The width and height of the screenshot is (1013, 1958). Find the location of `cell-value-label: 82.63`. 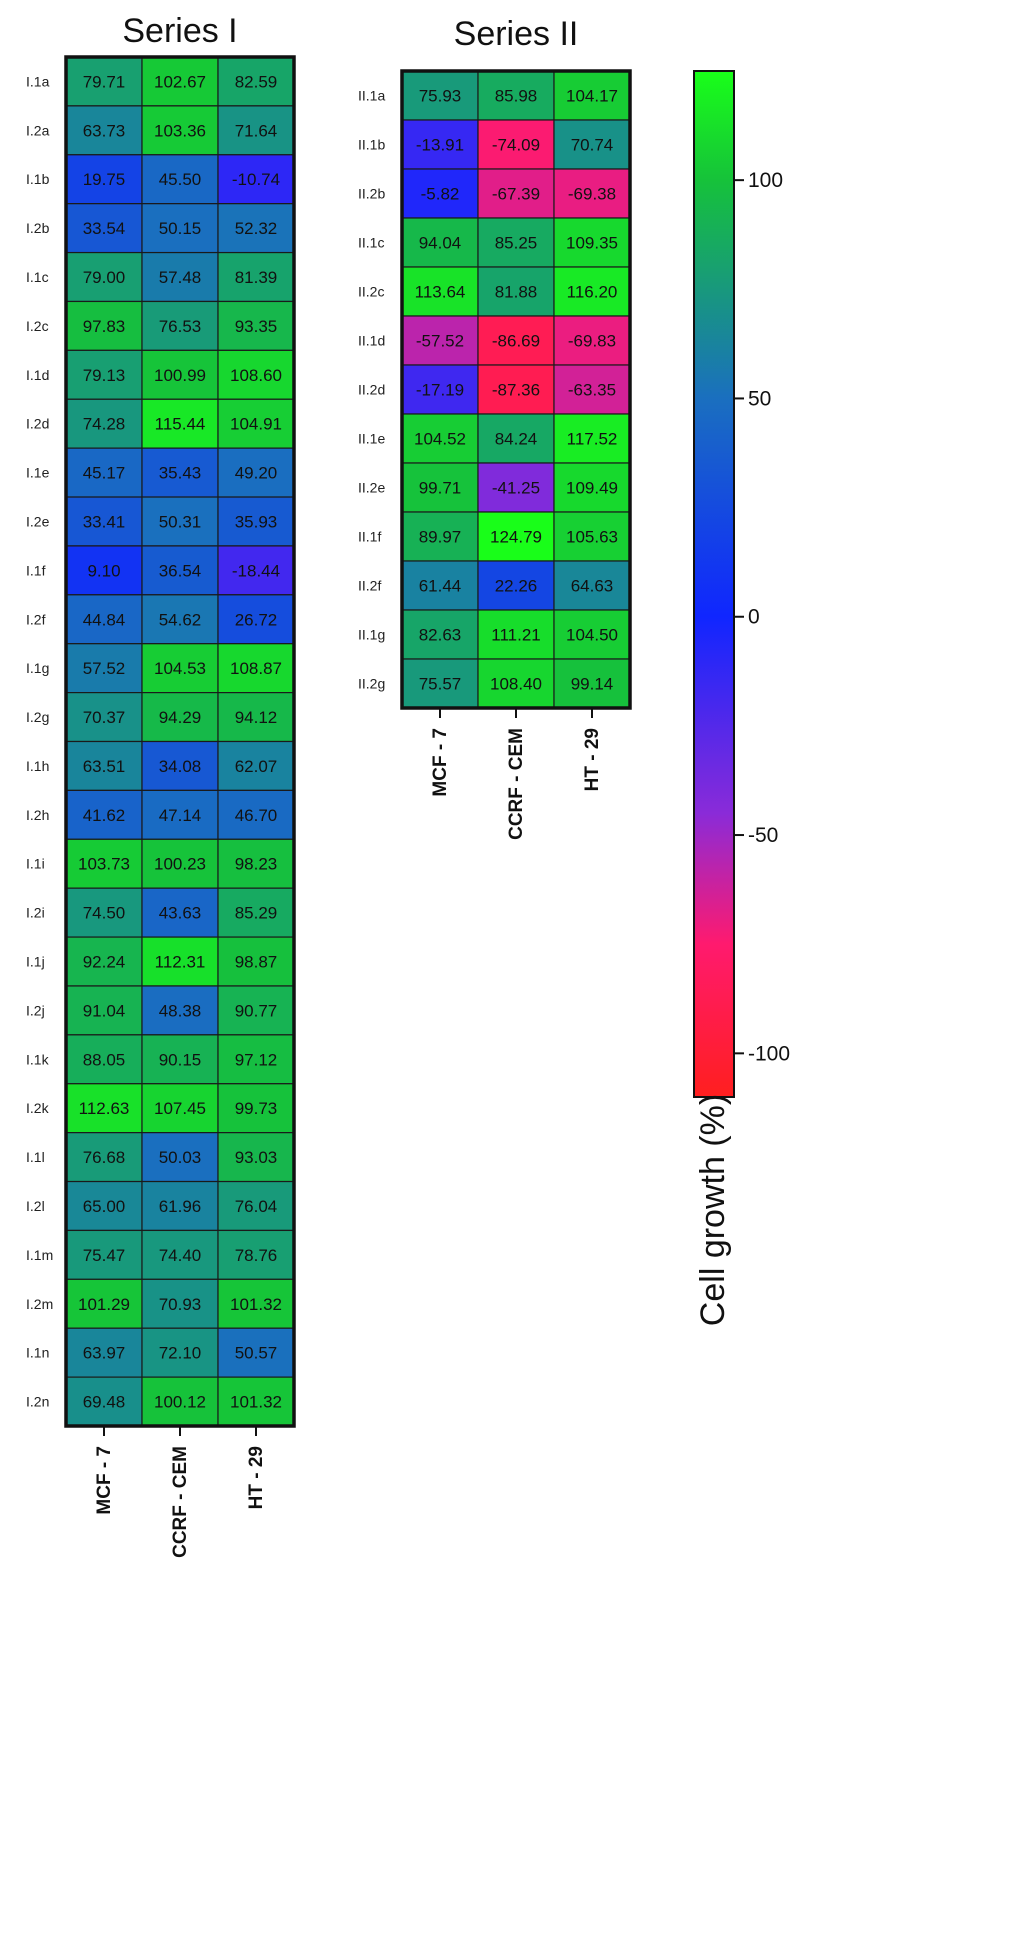

cell-value-label: 82.63 is located at coordinates (440, 635).